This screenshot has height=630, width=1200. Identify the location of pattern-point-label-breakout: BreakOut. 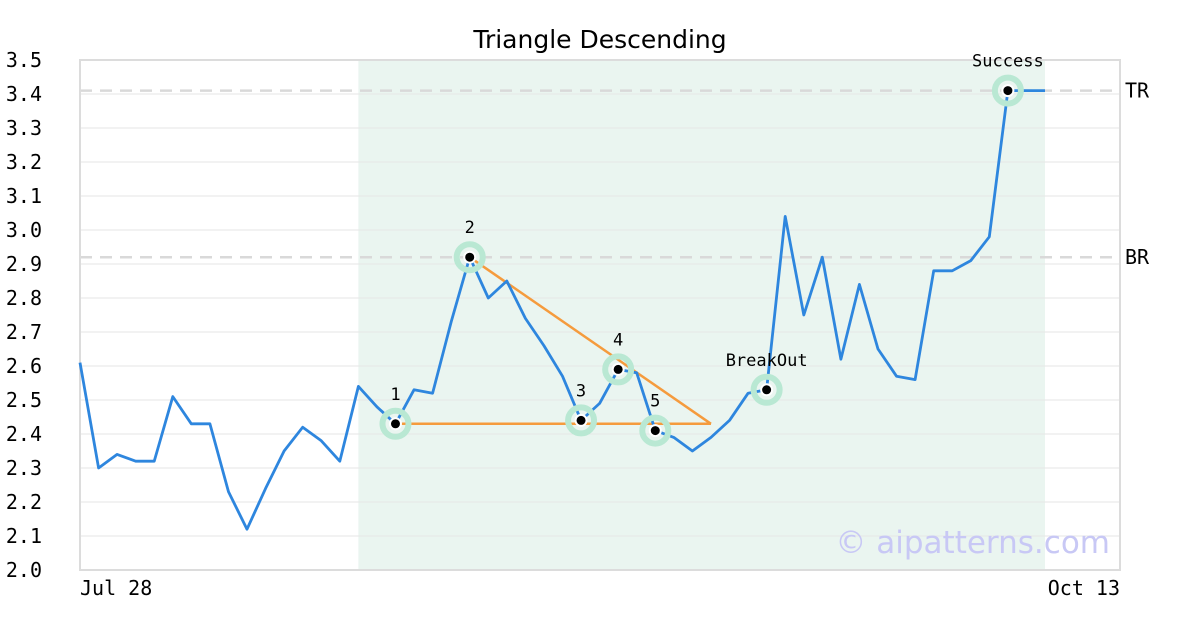
(767, 361).